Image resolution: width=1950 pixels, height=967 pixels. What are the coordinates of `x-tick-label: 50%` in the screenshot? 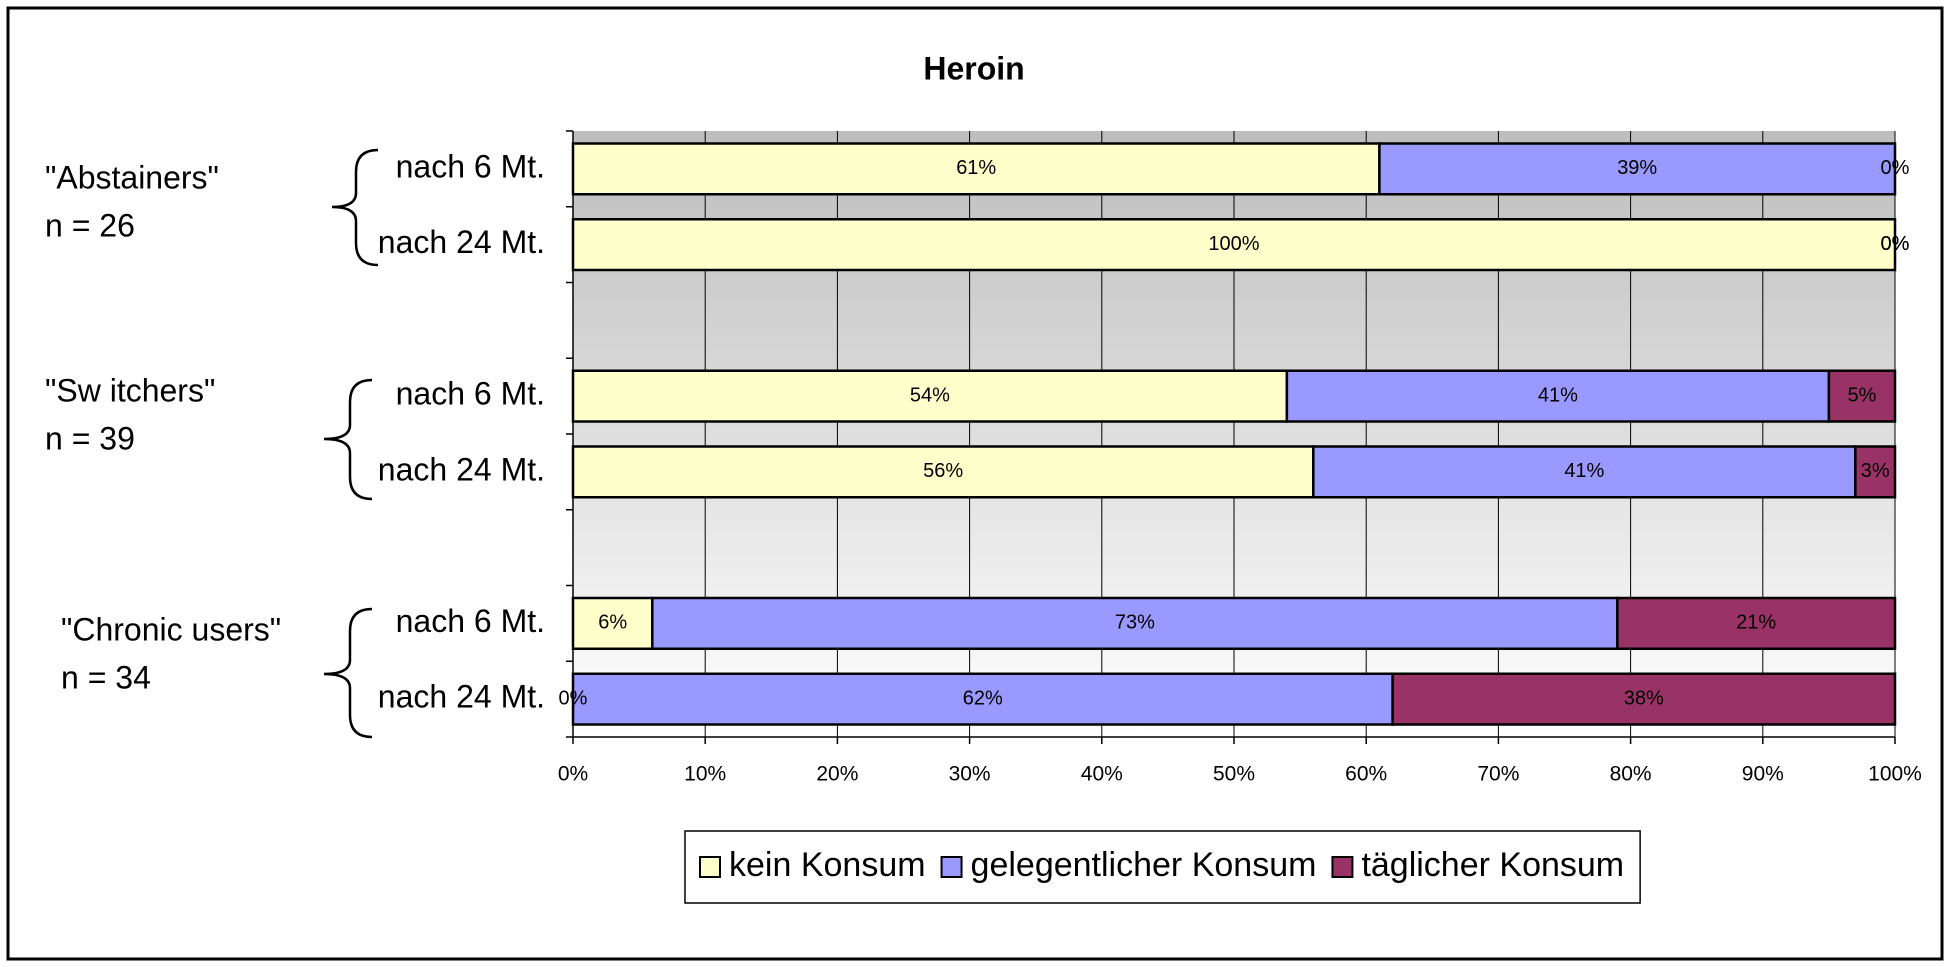 It's located at (1234, 774).